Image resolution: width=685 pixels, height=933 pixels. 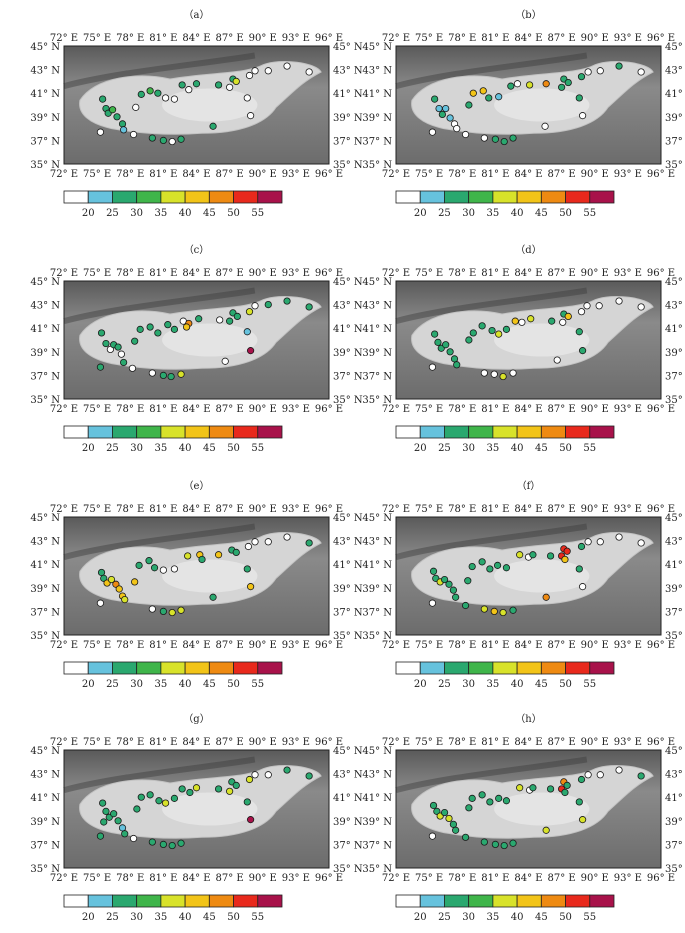 I want to click on lon-tick-label-bottom: 96° E, so click(x=661, y=878).